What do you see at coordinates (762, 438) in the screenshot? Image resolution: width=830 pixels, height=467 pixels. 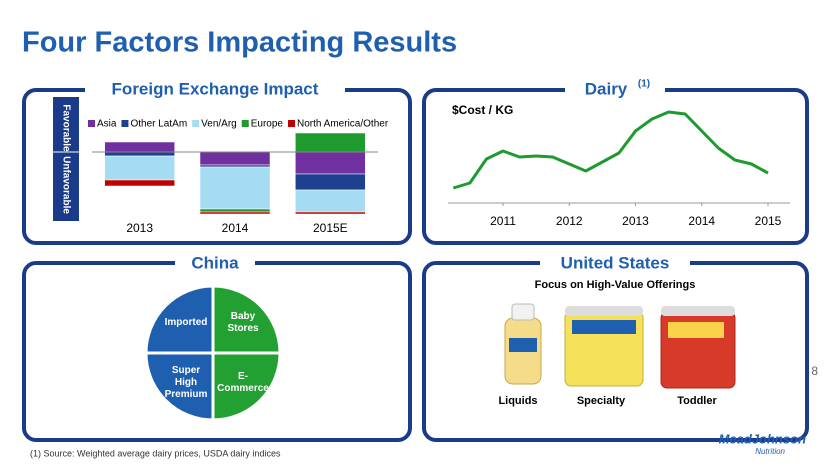 I see `logo: MeadJohnson` at bounding box center [762, 438].